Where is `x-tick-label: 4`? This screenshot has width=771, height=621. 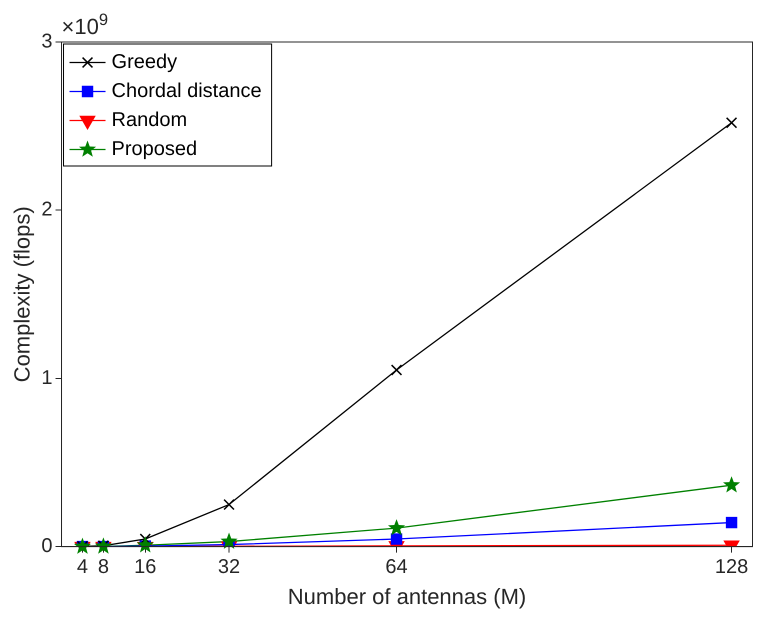
x-tick-label: 4 is located at coordinates (82, 567).